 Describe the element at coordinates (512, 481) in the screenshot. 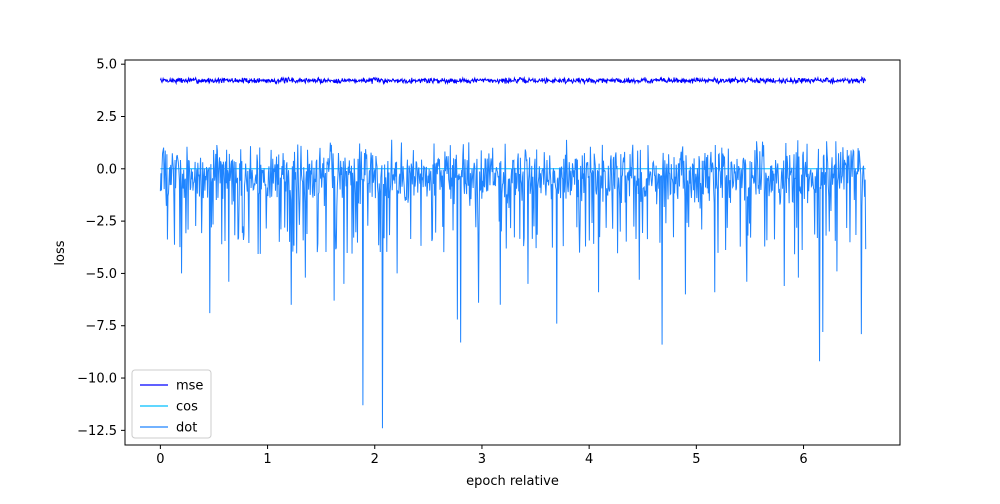

I see `x-axis-label: epoch relative` at that location.